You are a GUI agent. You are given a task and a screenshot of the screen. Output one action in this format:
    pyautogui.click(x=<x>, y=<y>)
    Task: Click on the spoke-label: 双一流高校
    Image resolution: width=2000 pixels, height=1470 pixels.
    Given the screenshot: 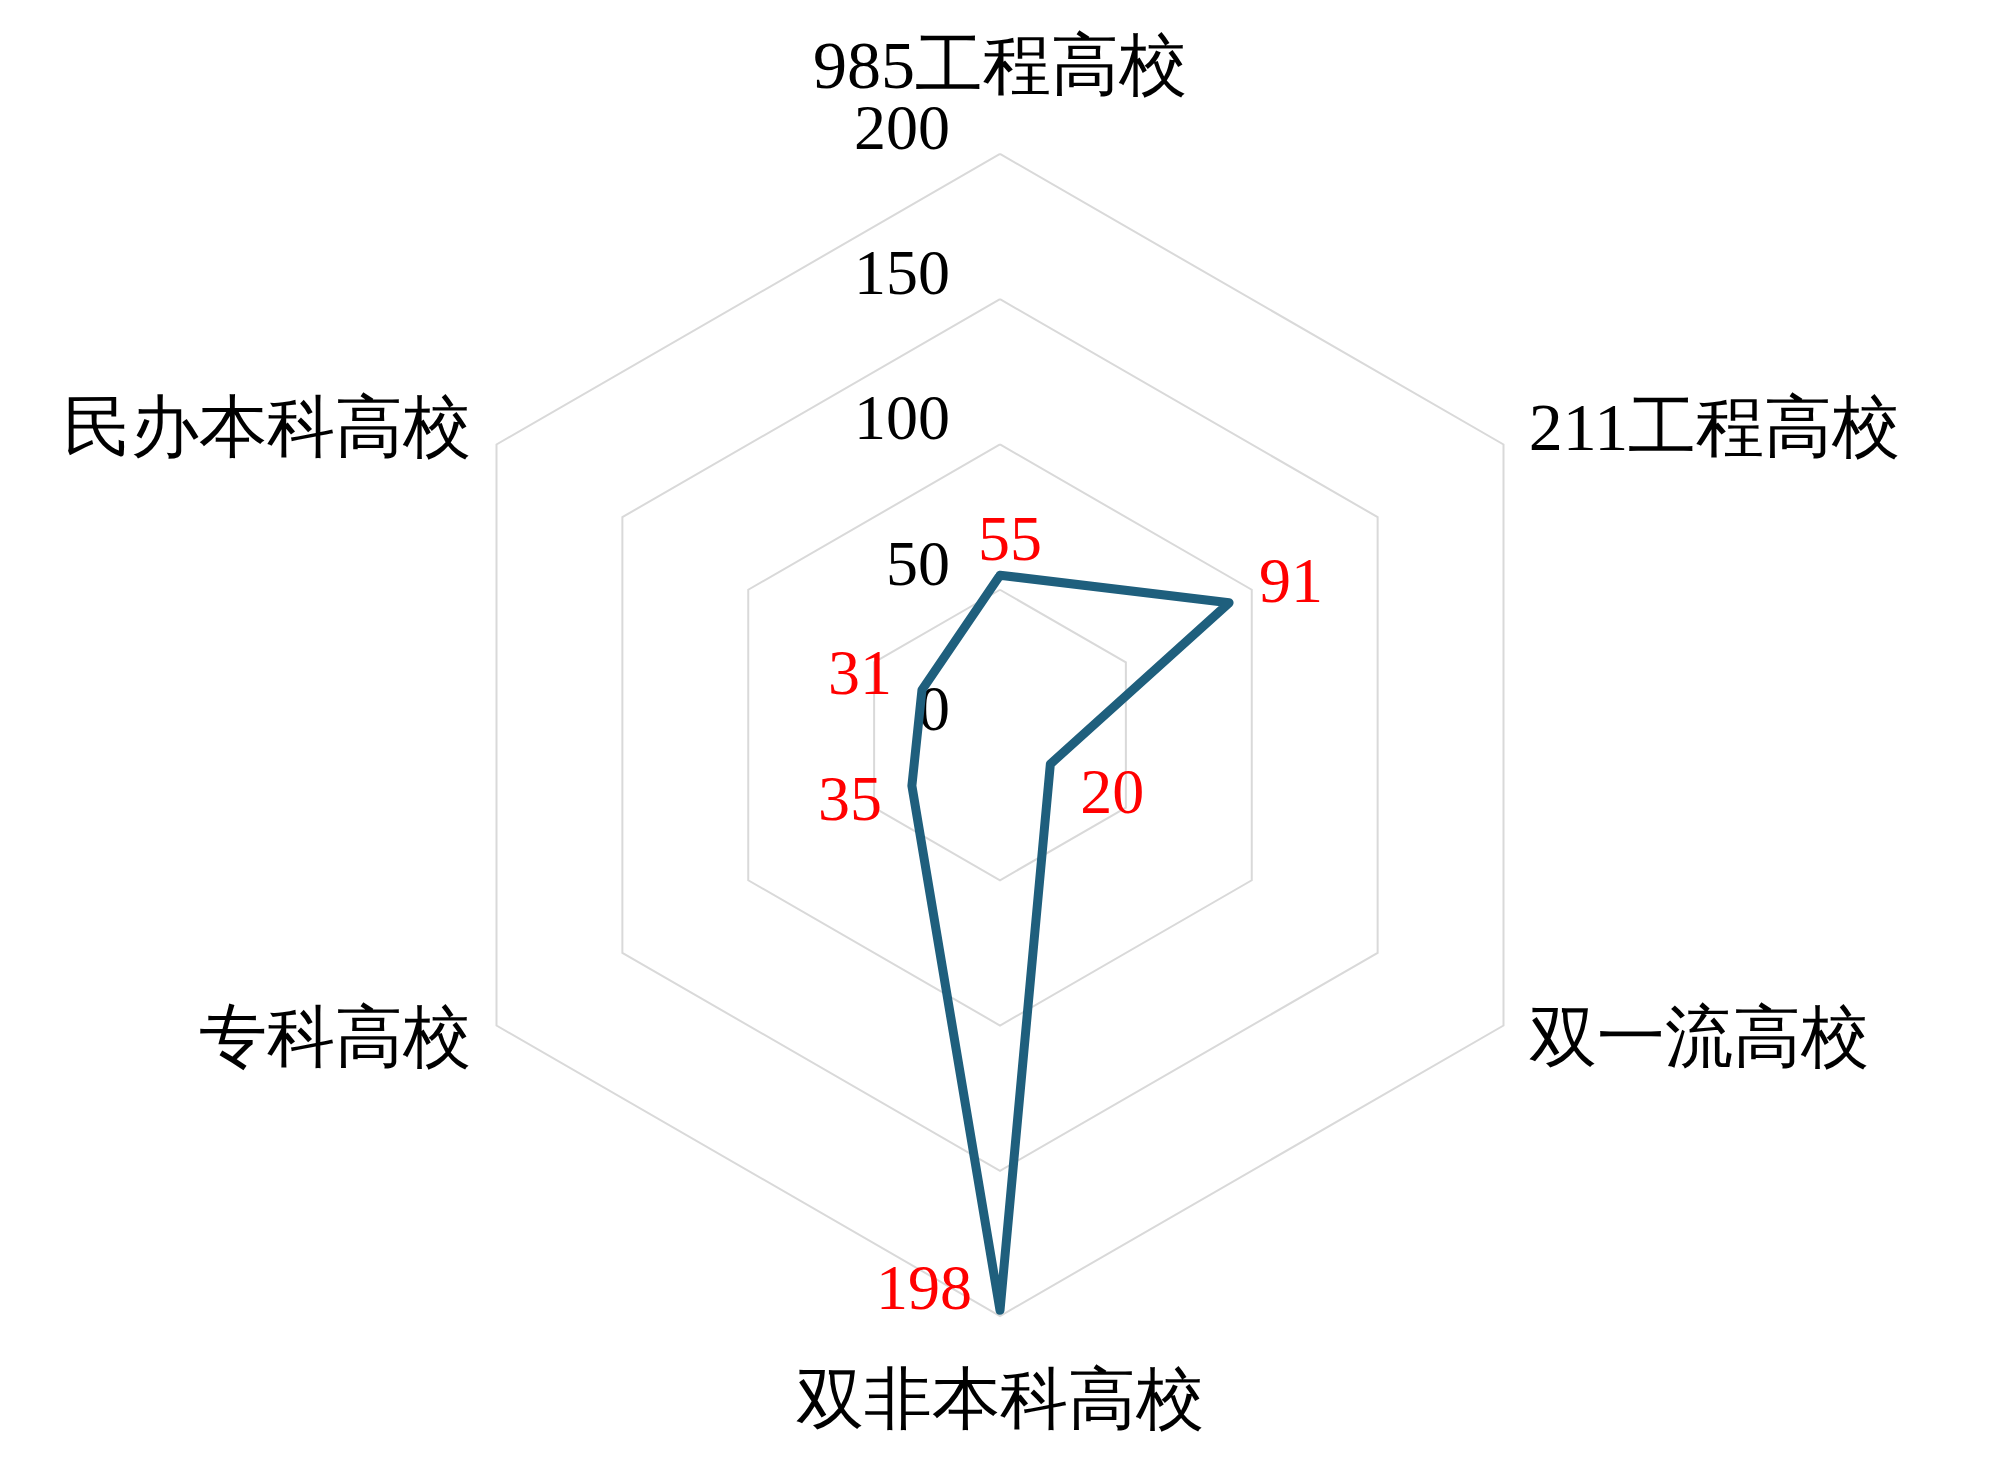 What is the action you would take?
    pyautogui.click(x=1698, y=1037)
    